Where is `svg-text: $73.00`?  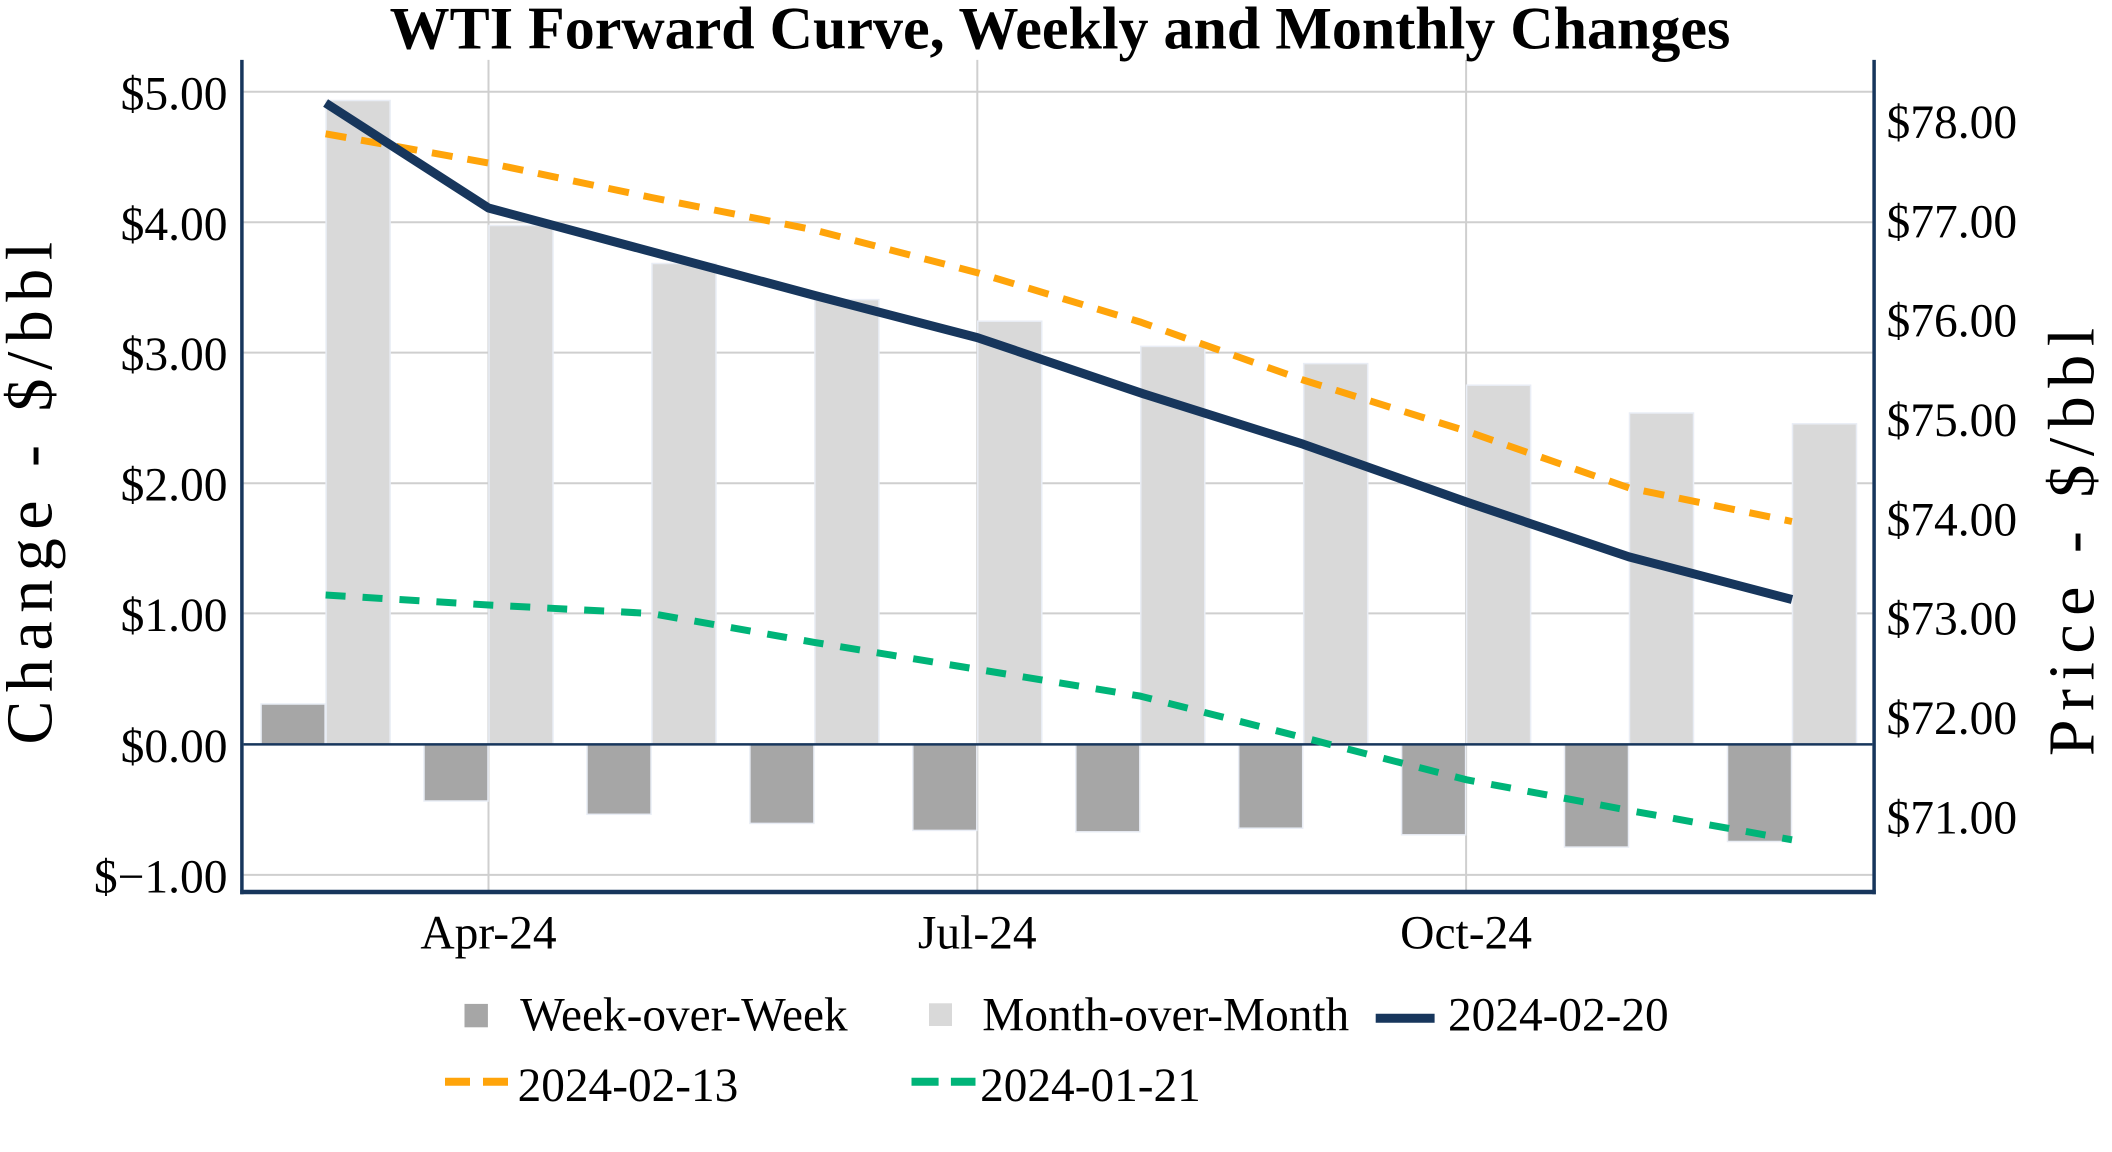
svg-text: $73.00 is located at coordinates (1952, 620).